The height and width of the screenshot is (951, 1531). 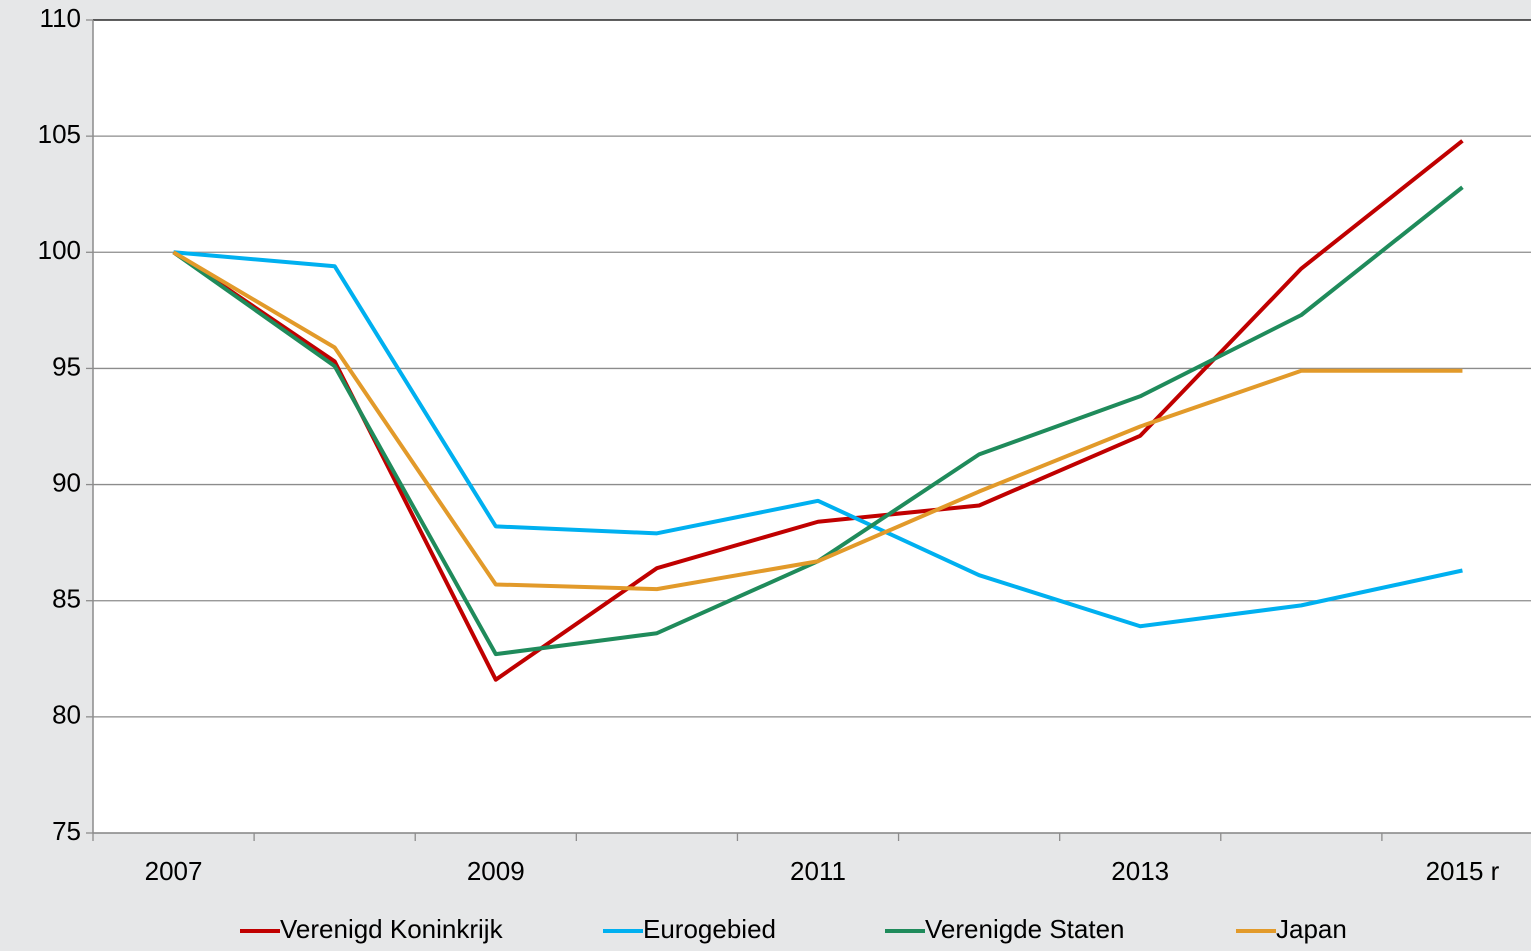 I want to click on legend-label: Verenigd Koninkrijk, so click(x=392, y=929).